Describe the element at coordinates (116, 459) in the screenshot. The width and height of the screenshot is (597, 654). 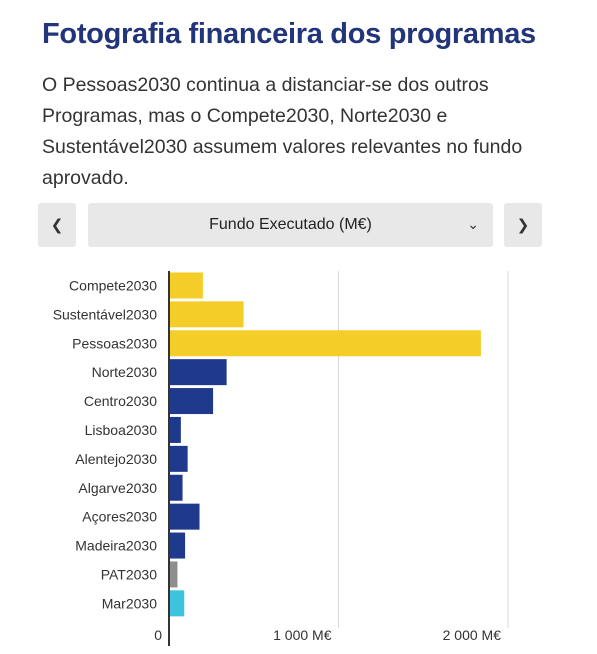
I see `category-label: Alentejo2030` at that location.